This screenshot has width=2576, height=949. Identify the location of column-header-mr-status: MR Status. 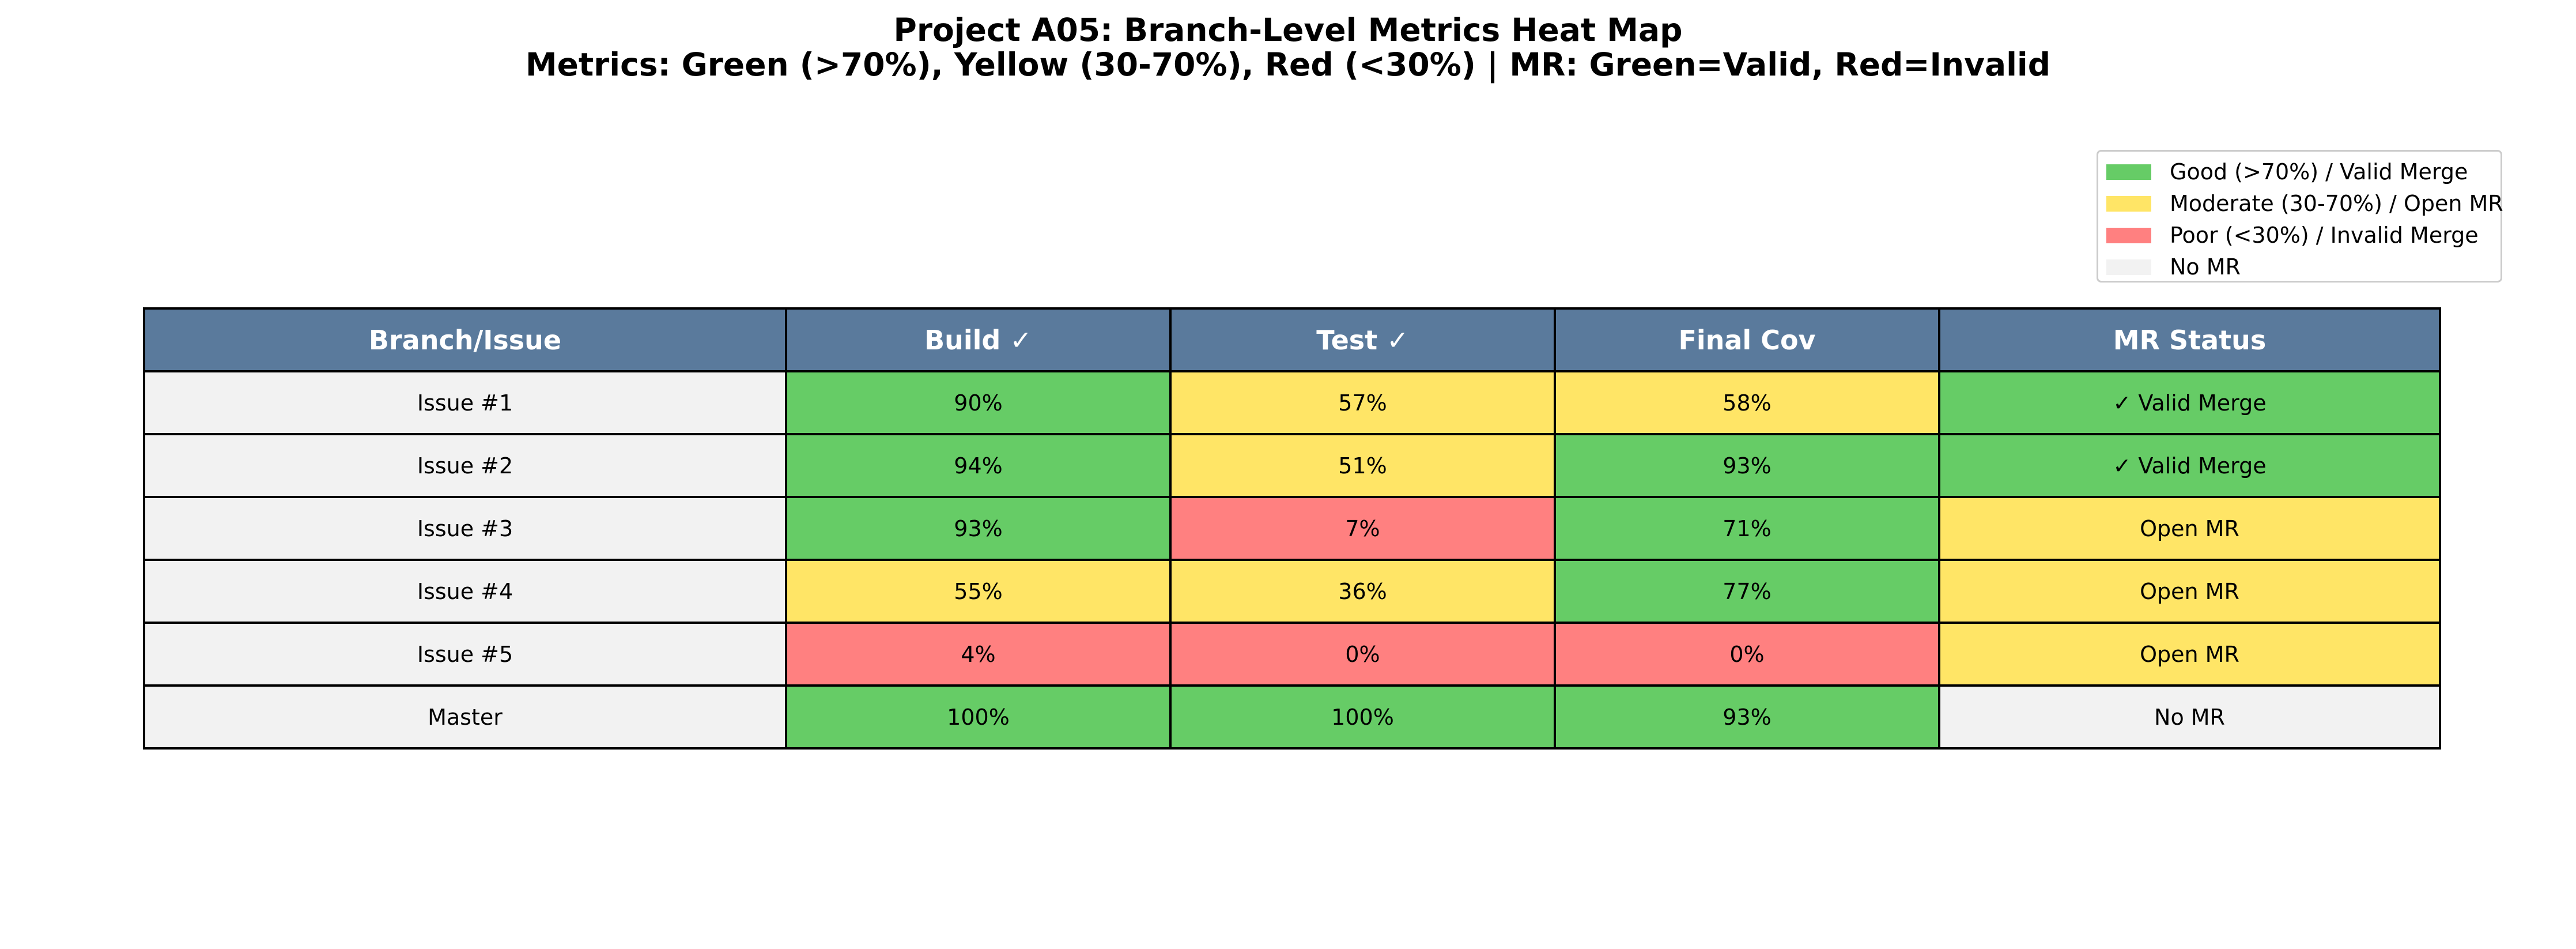
(2189, 339).